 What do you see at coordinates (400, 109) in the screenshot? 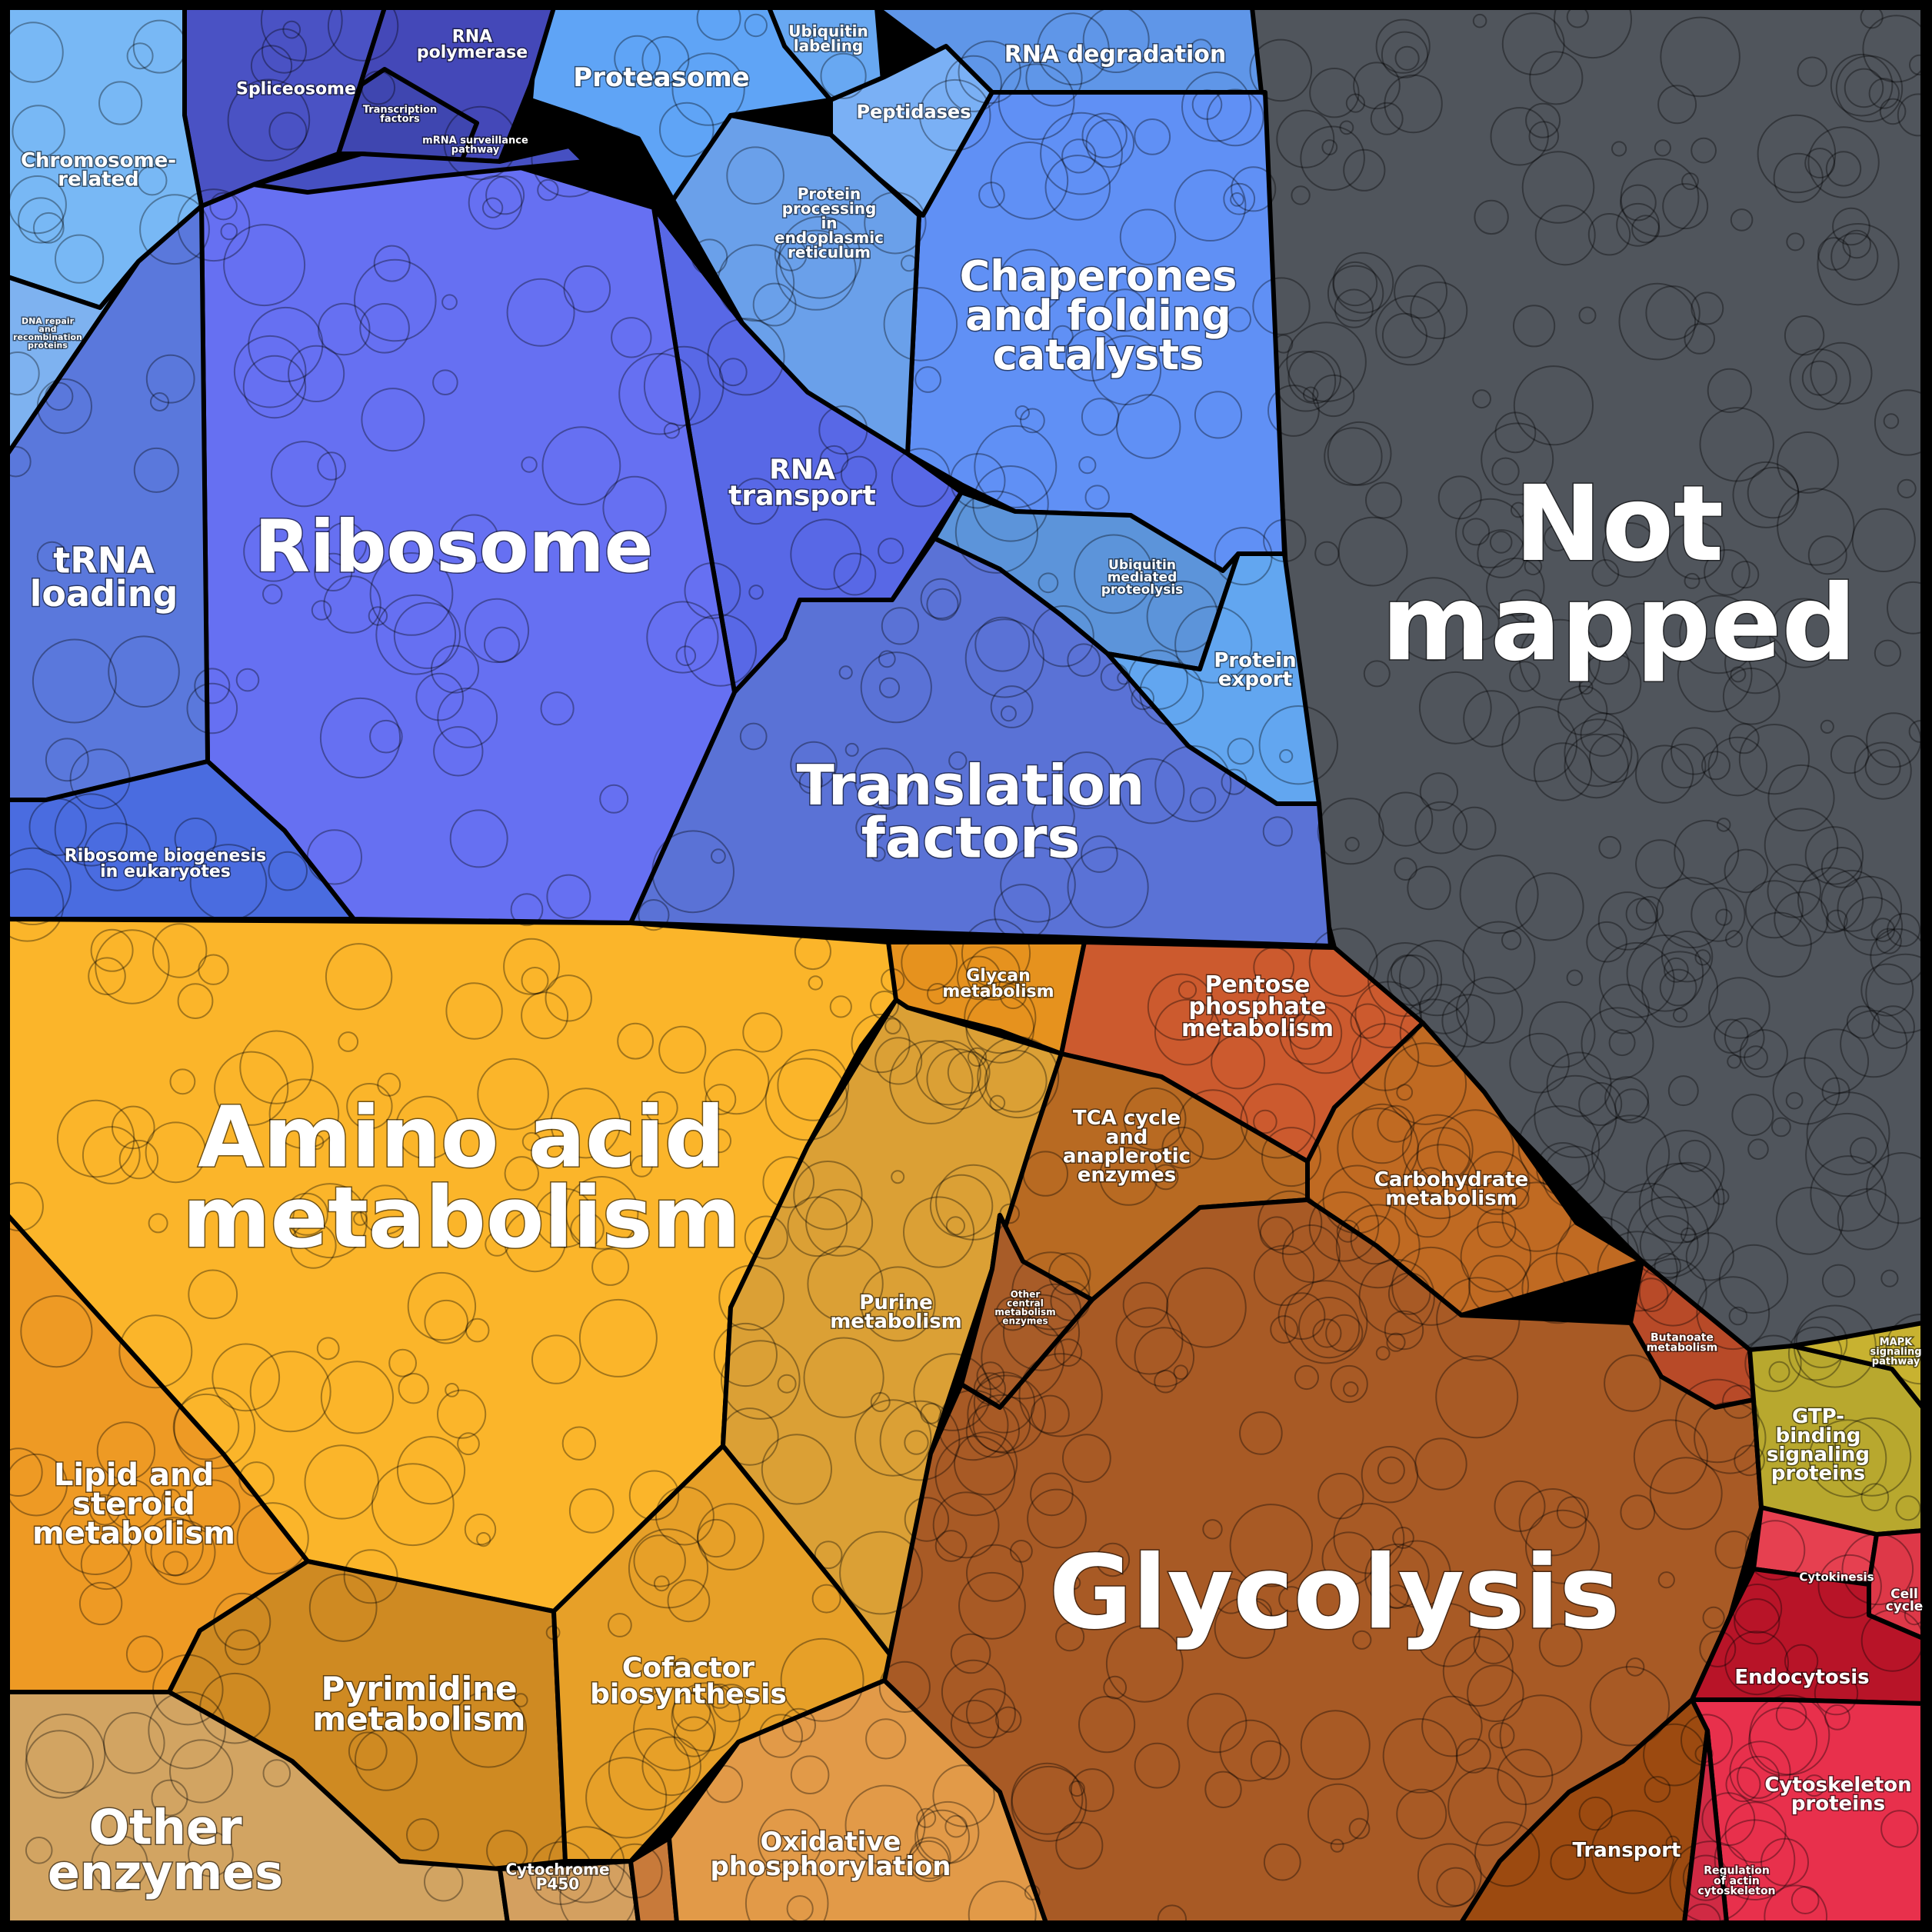
I see `label-line: Transcription` at bounding box center [400, 109].